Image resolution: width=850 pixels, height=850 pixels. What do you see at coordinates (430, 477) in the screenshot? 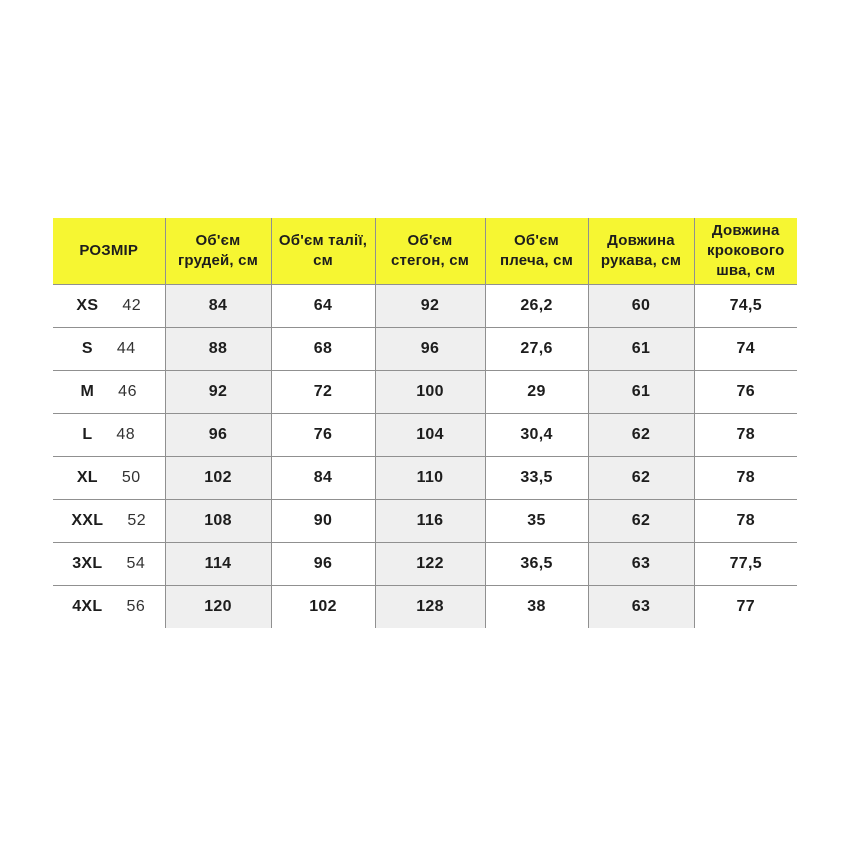
I see `measurement-cell: 110` at bounding box center [430, 477].